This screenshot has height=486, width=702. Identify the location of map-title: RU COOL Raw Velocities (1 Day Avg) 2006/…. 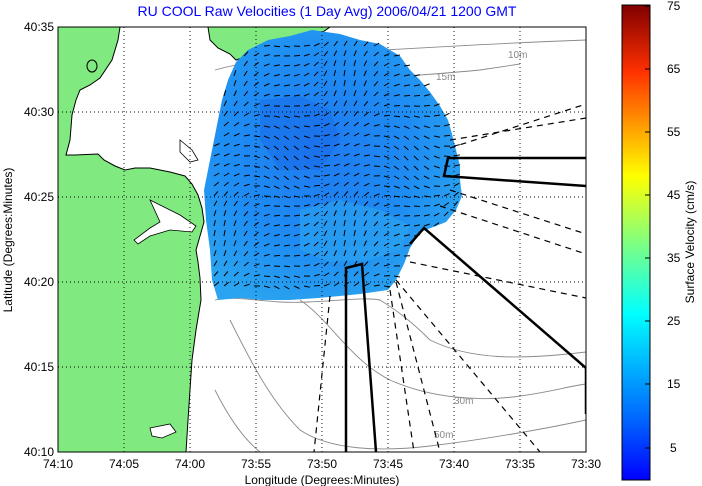
(327, 11).